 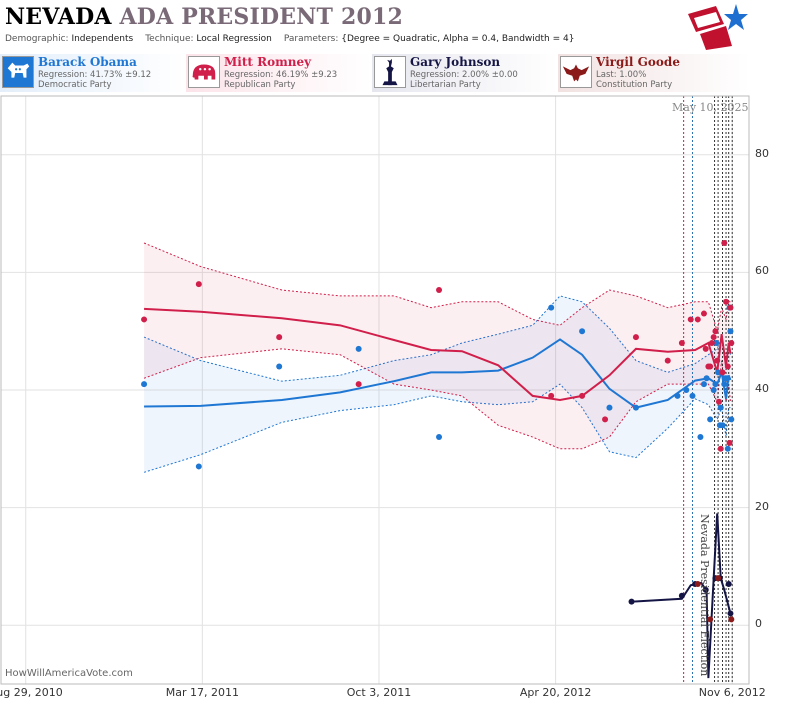 What do you see at coordinates (31, 692) in the screenshot?
I see `x-tick-label: Aug 29, 2010` at bounding box center [31, 692].